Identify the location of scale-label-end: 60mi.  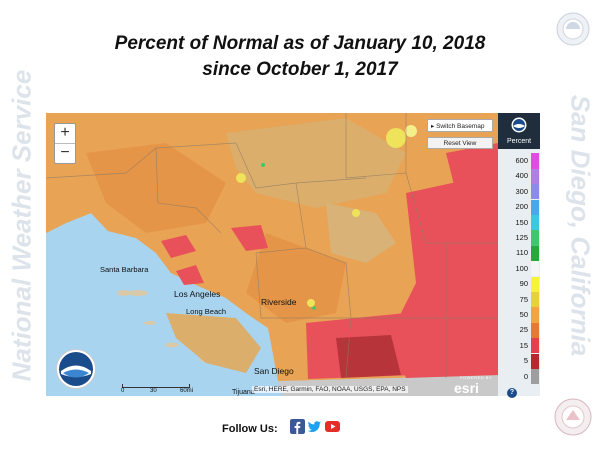
(187, 391).